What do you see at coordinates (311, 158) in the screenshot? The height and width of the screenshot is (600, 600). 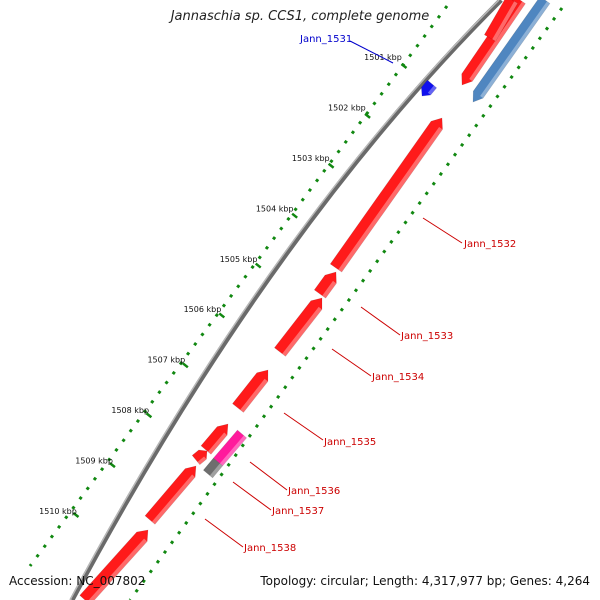 I see `ruler-tick-label: 1503 kbp` at bounding box center [311, 158].